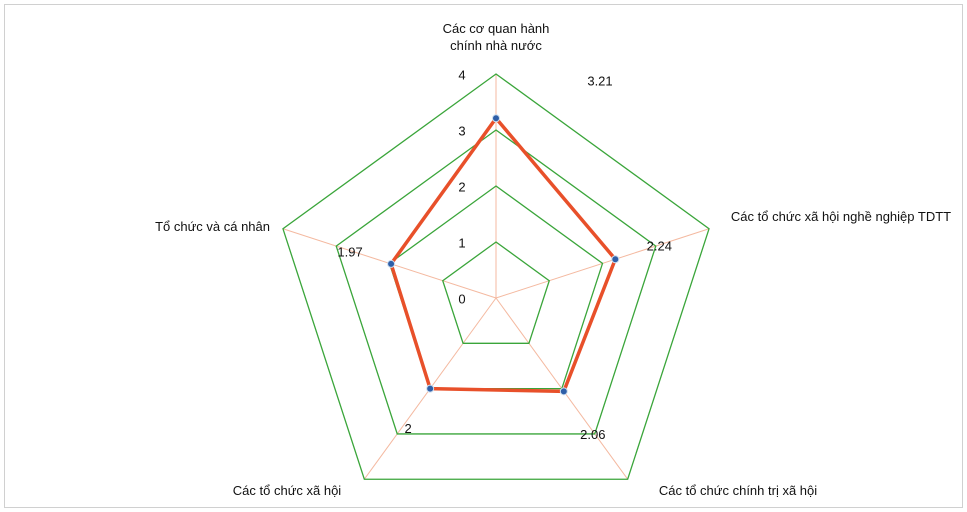 The height and width of the screenshot is (512, 967). Describe the element at coordinates (496, 37) in the screenshot. I see `category-label: Các cơ quan hành chính nhà nước` at that location.